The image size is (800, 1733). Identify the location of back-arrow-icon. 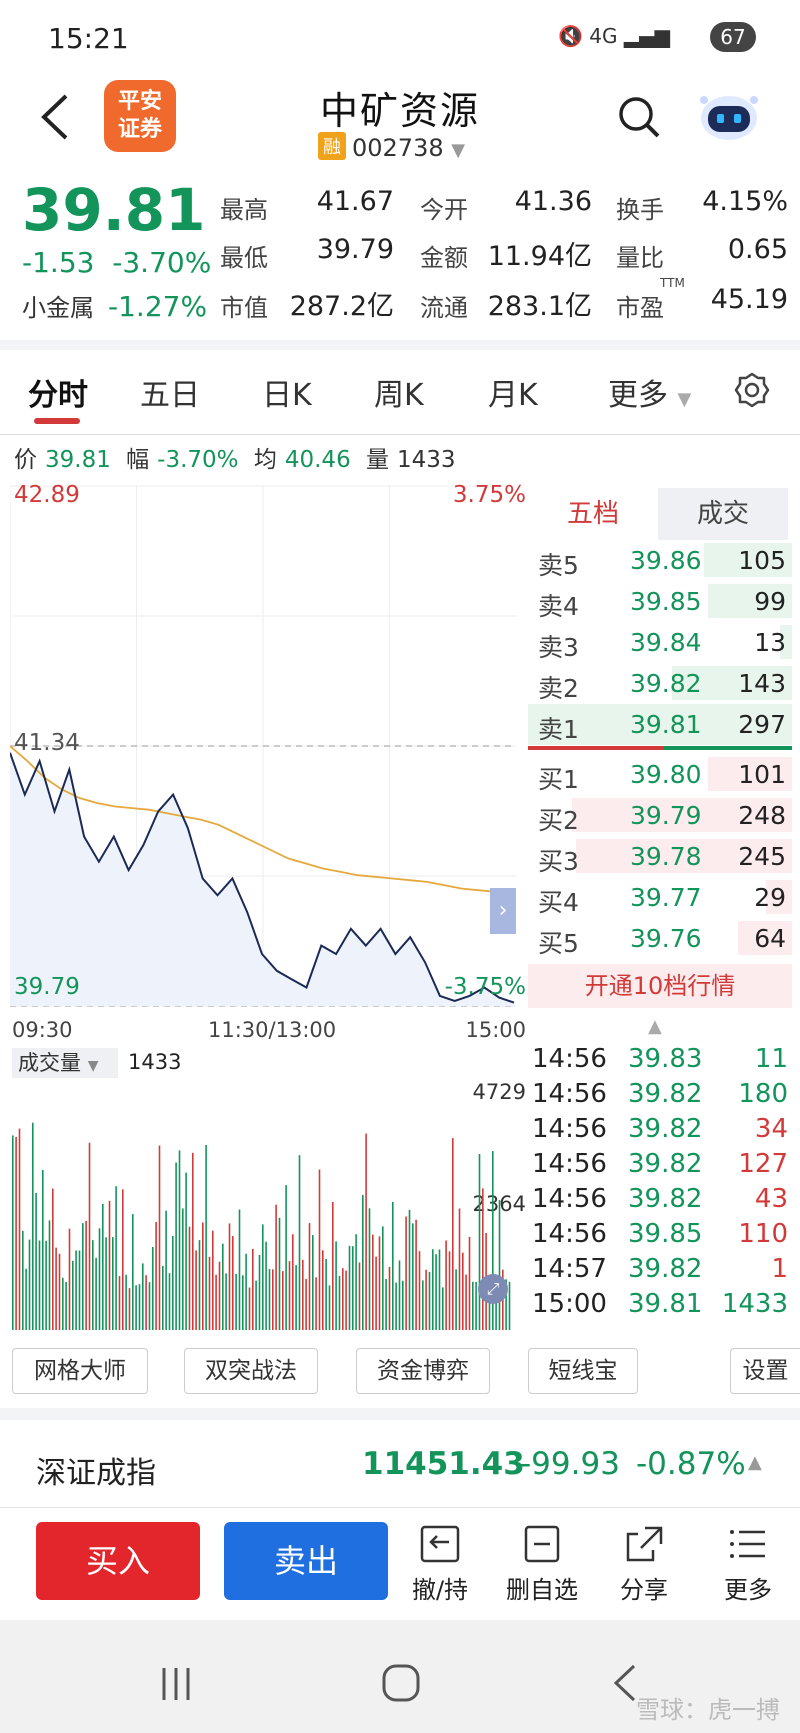
(56, 117).